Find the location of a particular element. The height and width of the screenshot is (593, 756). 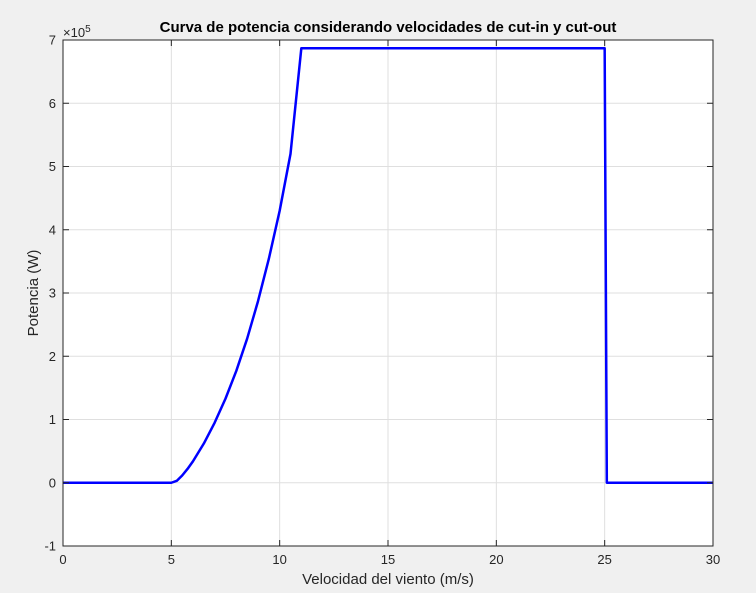

y-tick-labels: -1 0 1 2 3 4 5 6 7 is located at coordinates (50, 293).